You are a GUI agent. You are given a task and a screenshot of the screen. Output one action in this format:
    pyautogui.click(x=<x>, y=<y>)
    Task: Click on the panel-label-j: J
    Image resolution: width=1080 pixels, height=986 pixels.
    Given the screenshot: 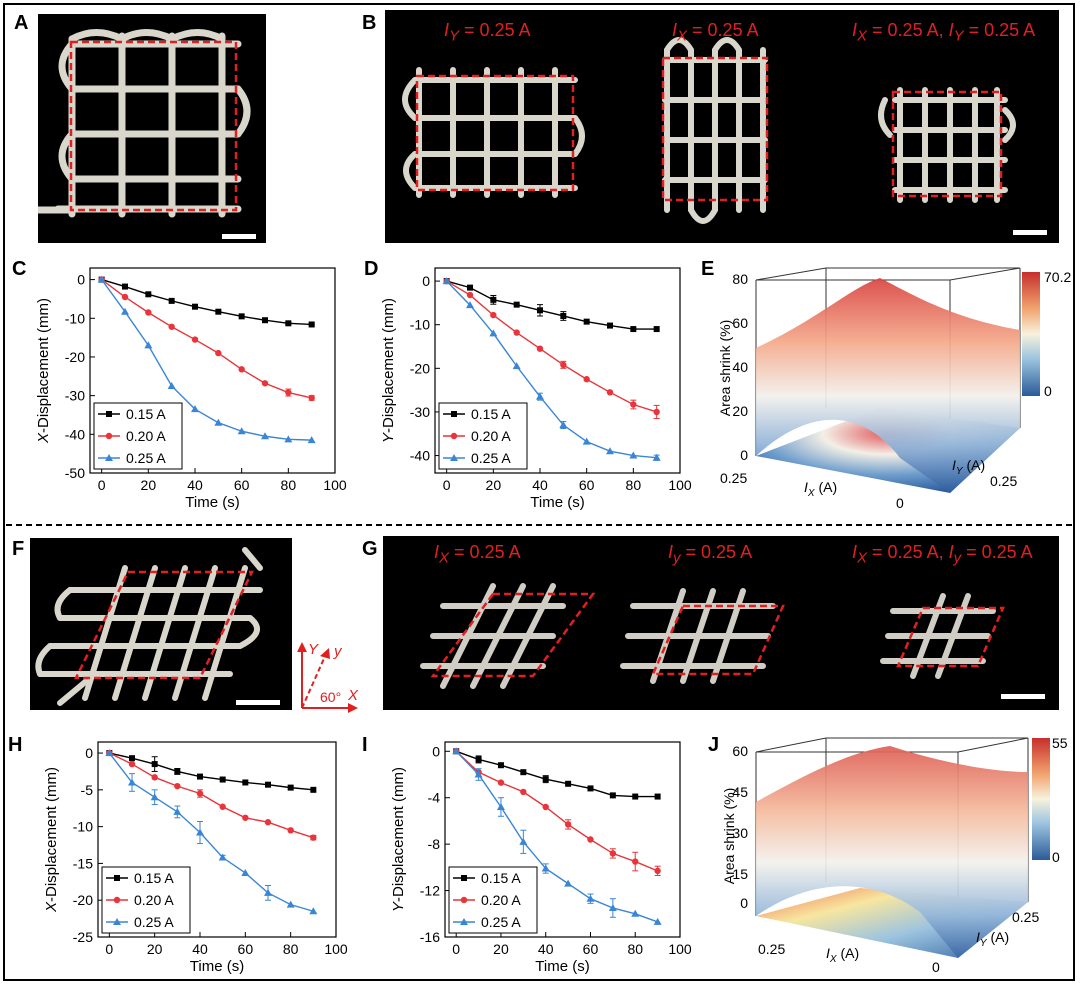 What is the action you would take?
    pyautogui.click(x=714, y=745)
    